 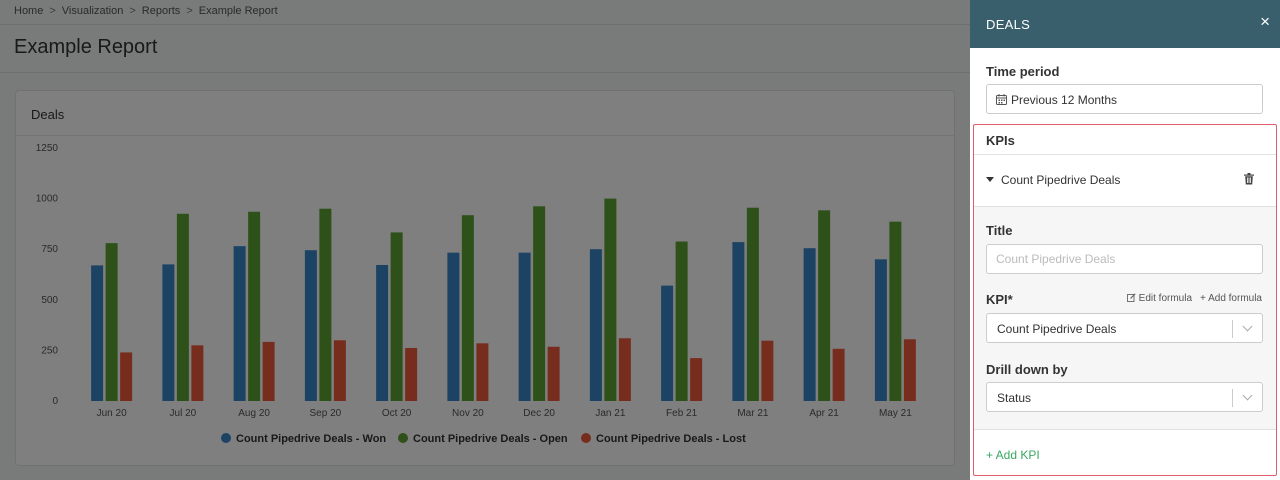 What do you see at coordinates (1000, 140) in the screenshot?
I see `kpis-label: KPIs` at bounding box center [1000, 140].